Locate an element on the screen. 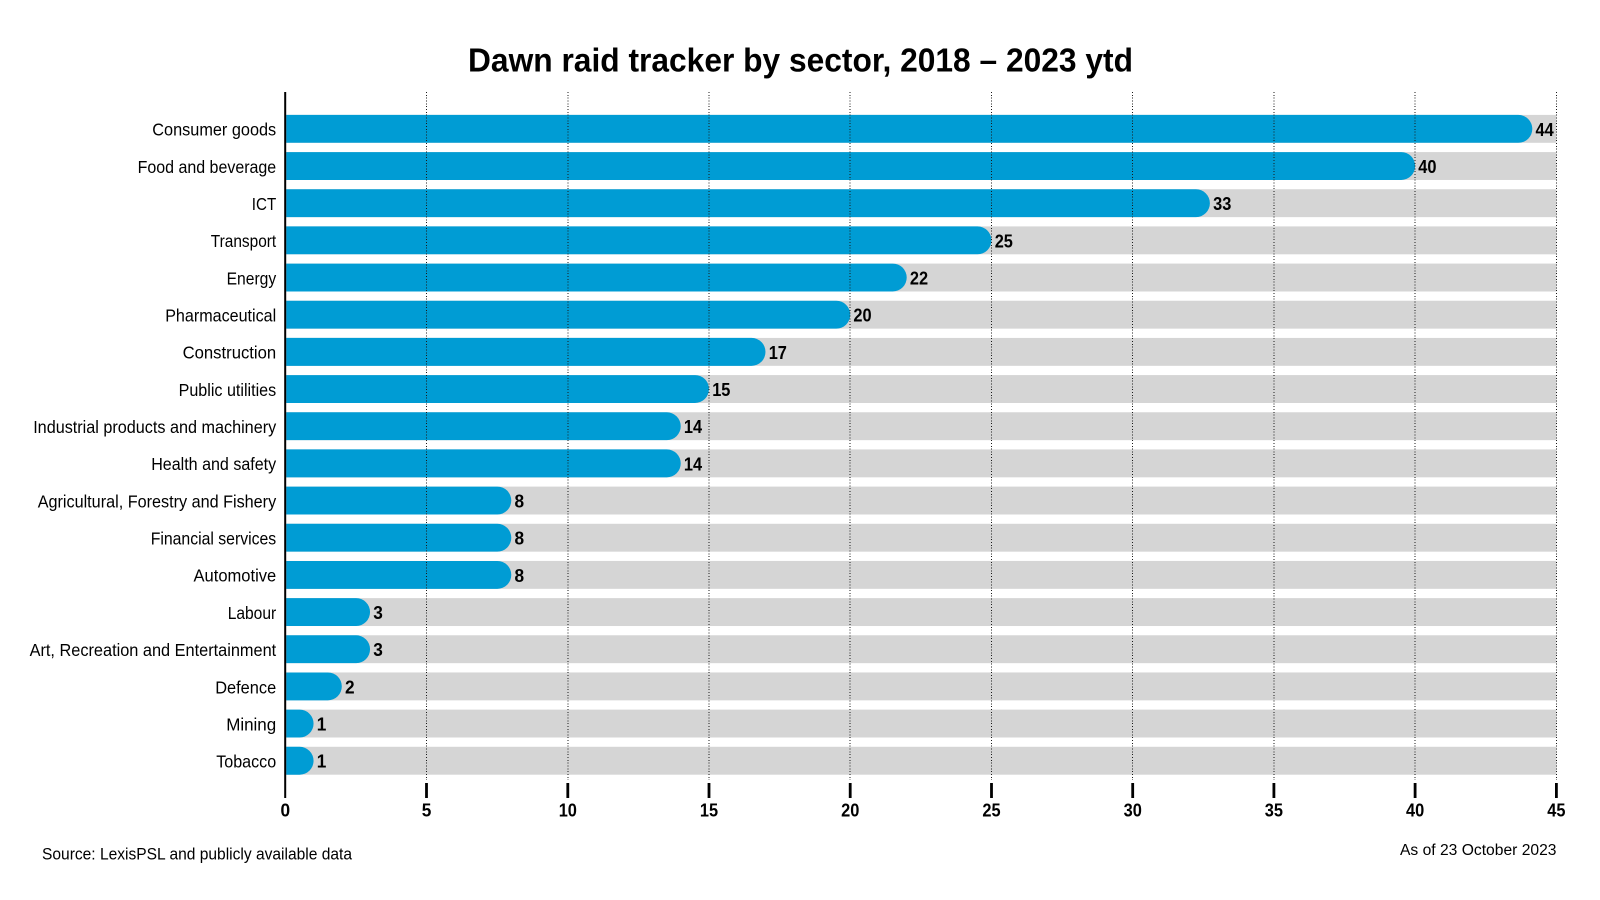  svg-text: Labour is located at coordinates (252, 613).